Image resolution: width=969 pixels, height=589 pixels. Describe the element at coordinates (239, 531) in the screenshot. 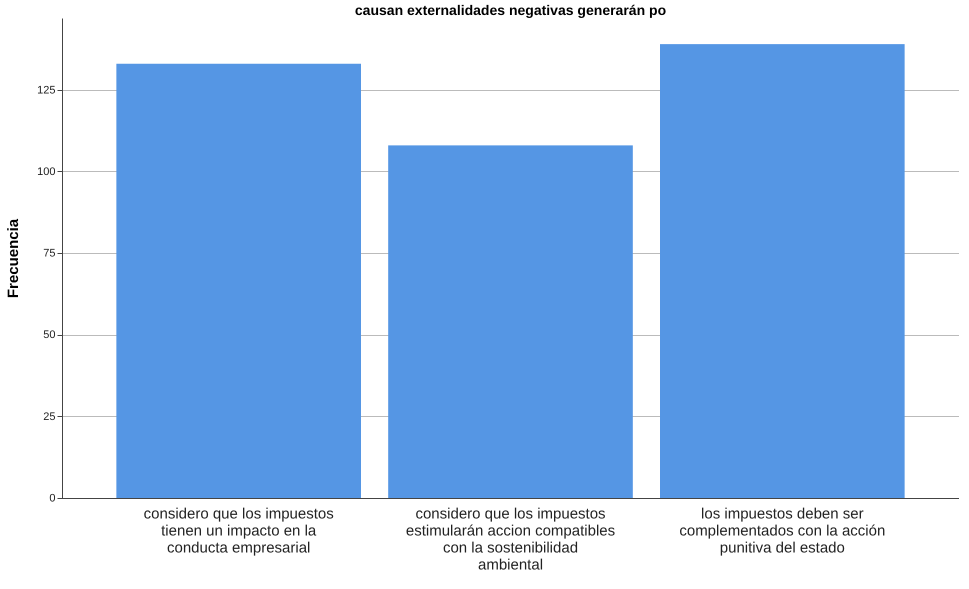

I see `x-tick-label: considero que los impuestos tienen un impacto en la conducta empresarial` at that location.